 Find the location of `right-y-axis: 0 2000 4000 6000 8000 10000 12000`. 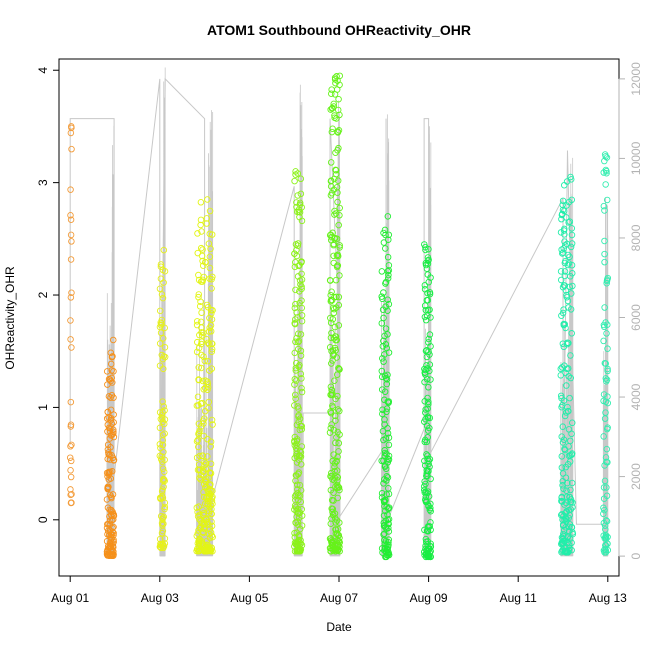

right-y-axis: 0 2000 4000 6000 8000 10000 12000 is located at coordinates (630, 310).